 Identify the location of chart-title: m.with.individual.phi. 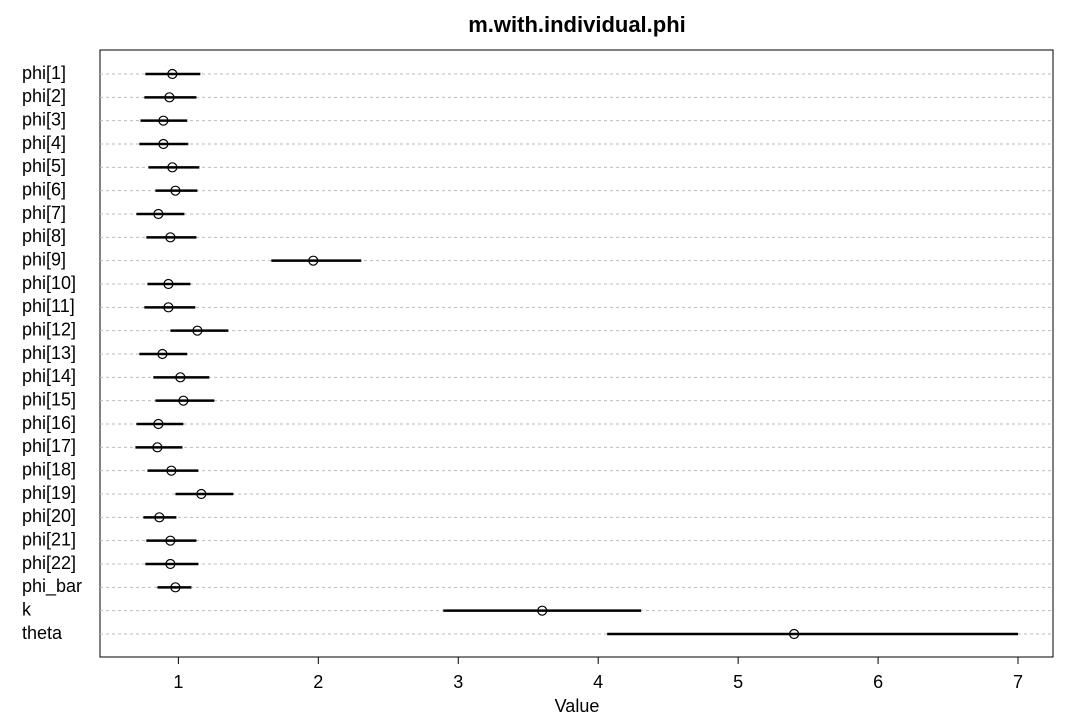
(577, 24).